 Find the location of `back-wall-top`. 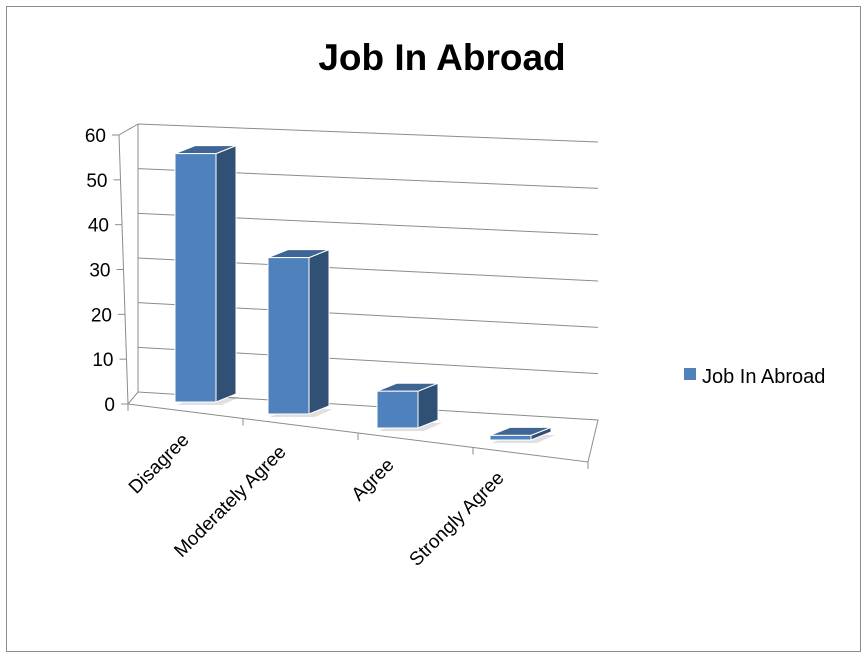

back-wall-top is located at coordinates (368, 133).